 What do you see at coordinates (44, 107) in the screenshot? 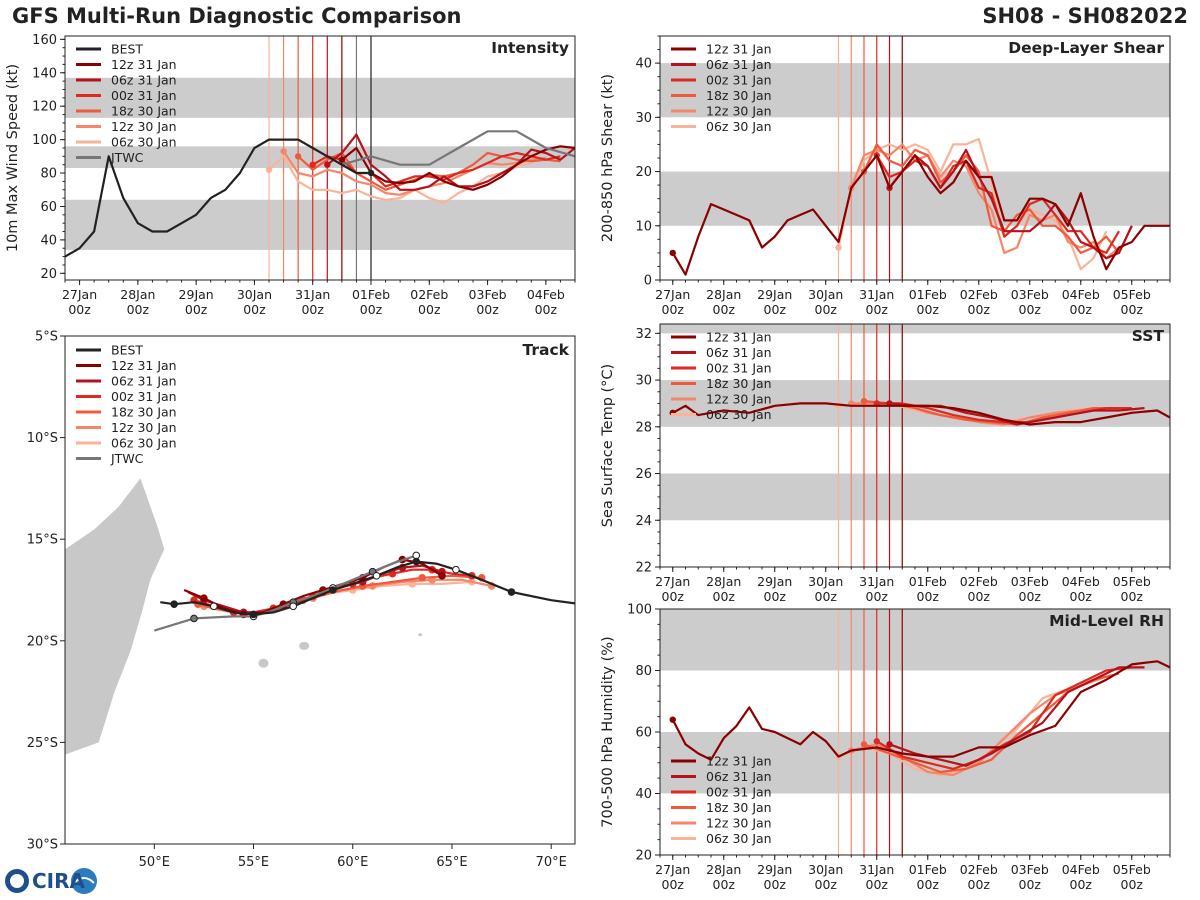
I see `y-tick-label: 120` at bounding box center [44, 107].